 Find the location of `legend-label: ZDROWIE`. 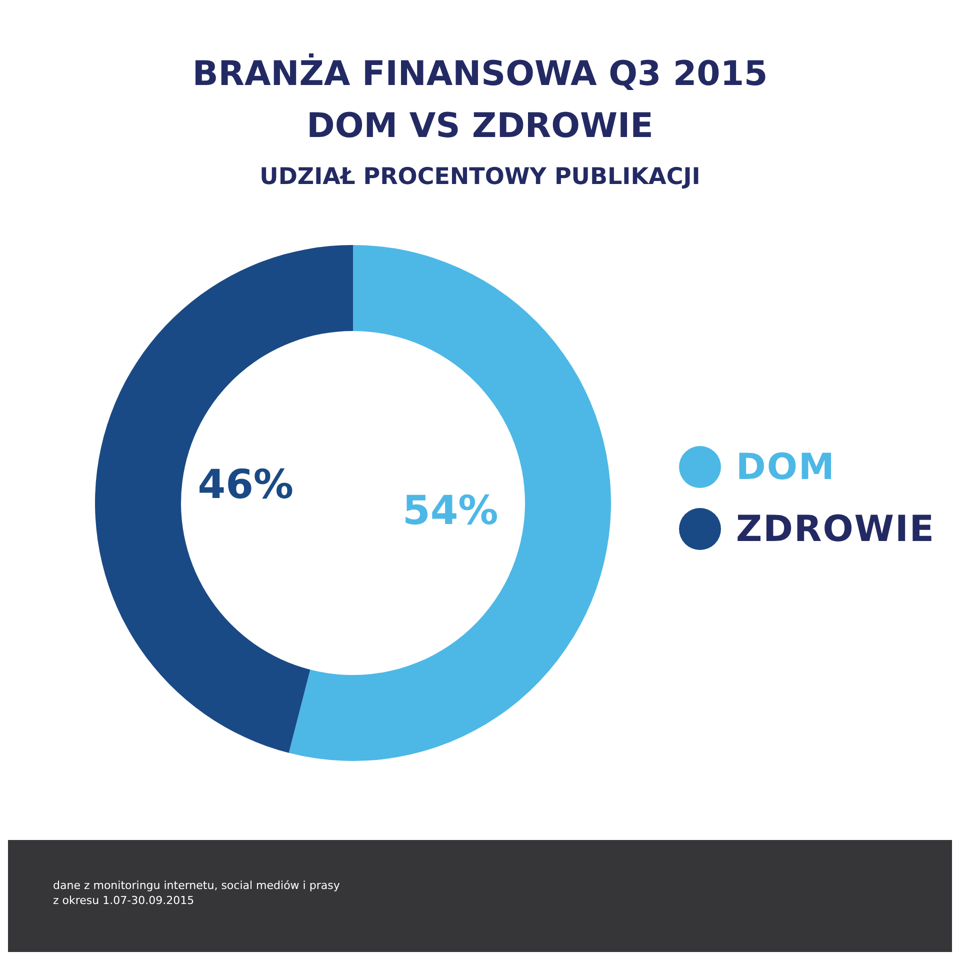

legend-label: ZDROWIE is located at coordinates (836, 529).